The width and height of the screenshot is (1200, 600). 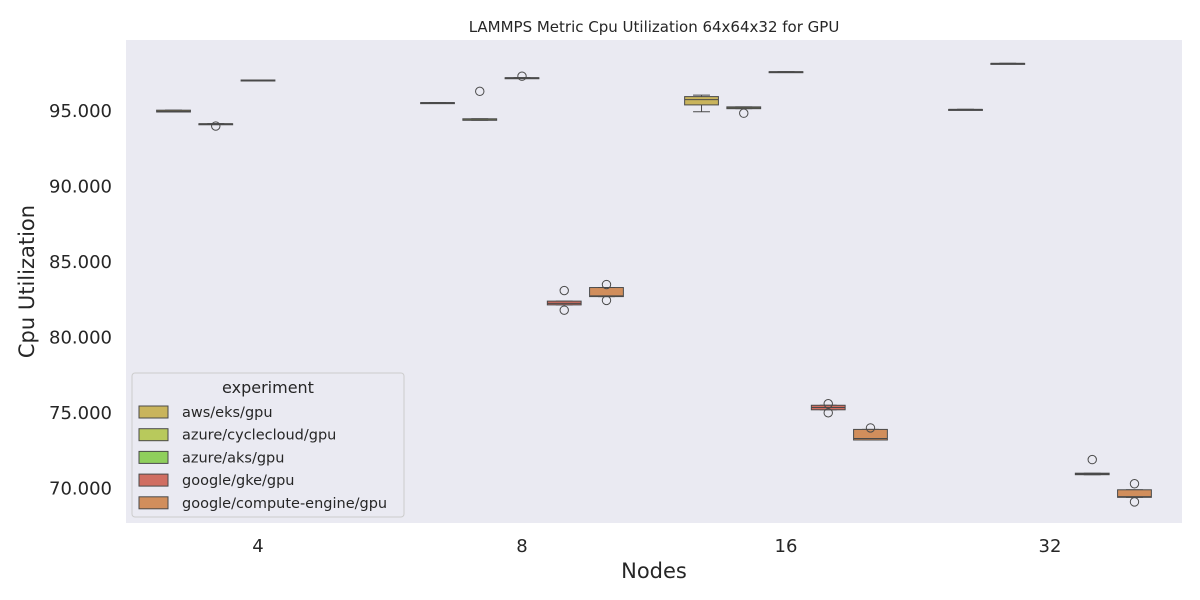 I want to click on y-tick-label: 75.000, so click(x=80, y=413).